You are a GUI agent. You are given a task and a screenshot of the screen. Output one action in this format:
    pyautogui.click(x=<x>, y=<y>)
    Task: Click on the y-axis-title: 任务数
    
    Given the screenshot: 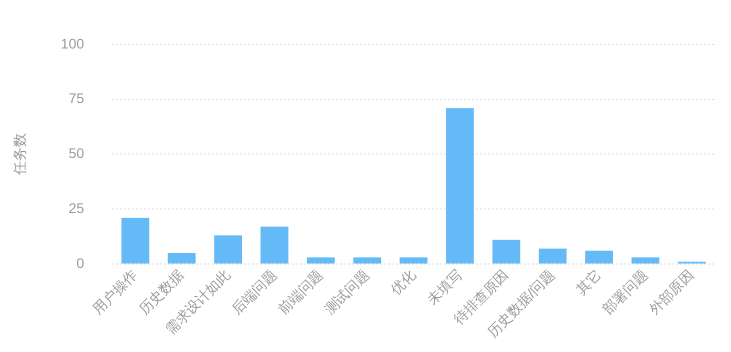 What is the action you would take?
    pyautogui.click(x=19, y=154)
    